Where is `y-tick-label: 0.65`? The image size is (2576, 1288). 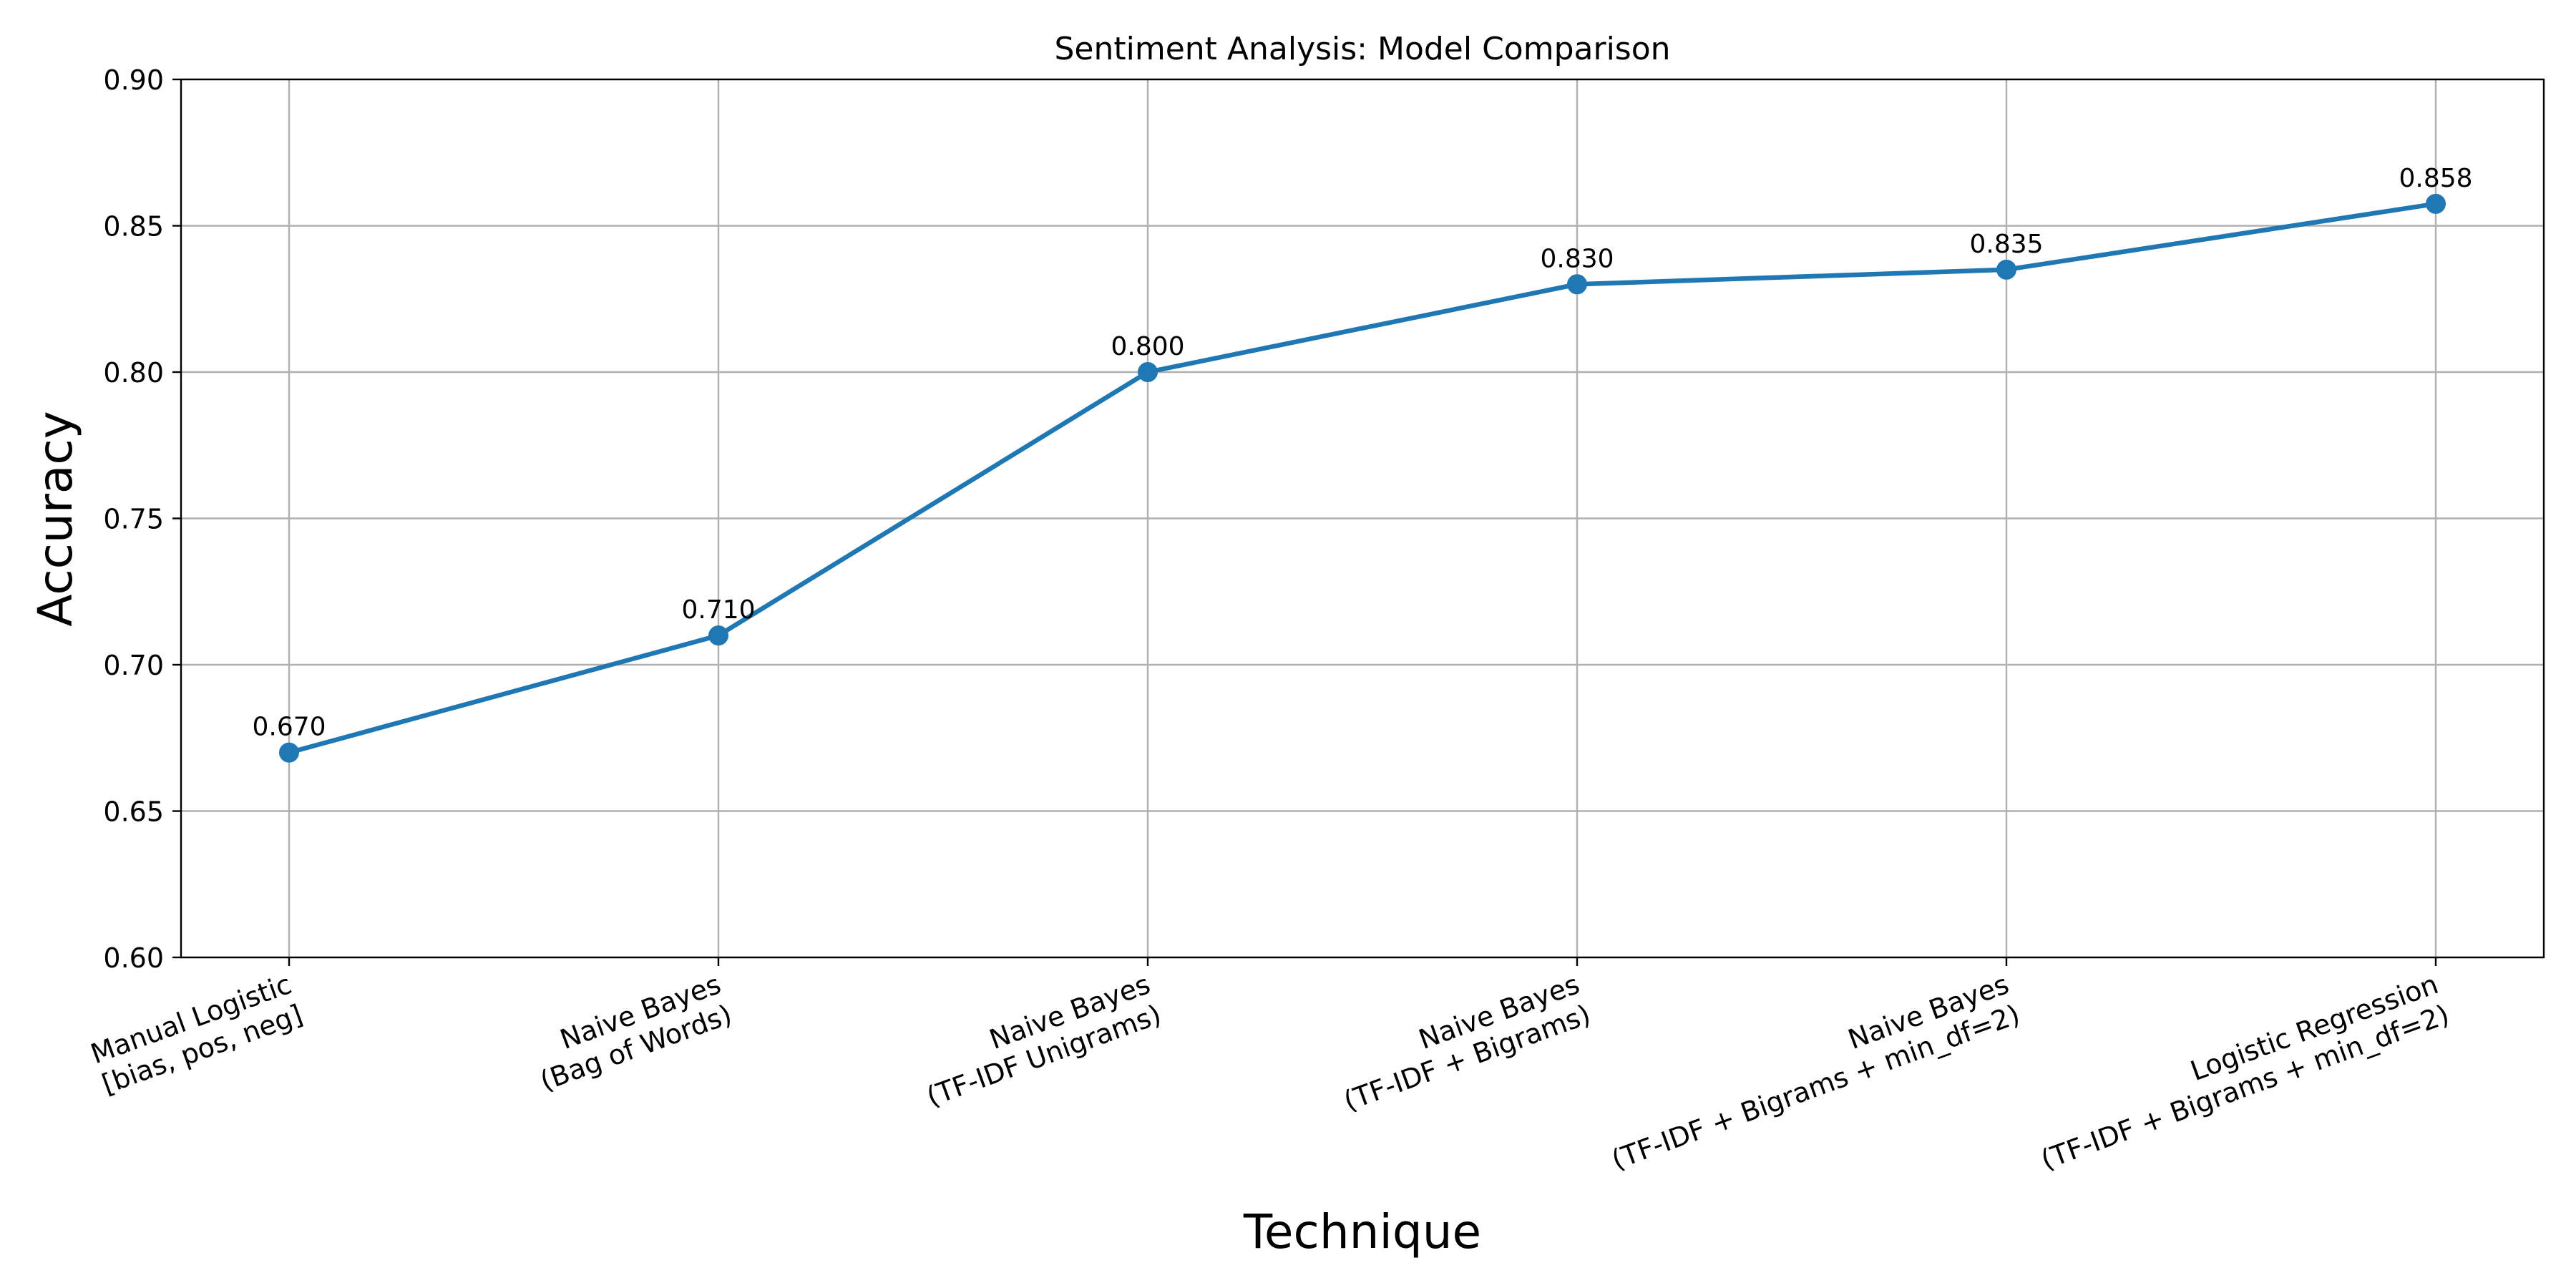
y-tick-label: 0.65 is located at coordinates (133, 812).